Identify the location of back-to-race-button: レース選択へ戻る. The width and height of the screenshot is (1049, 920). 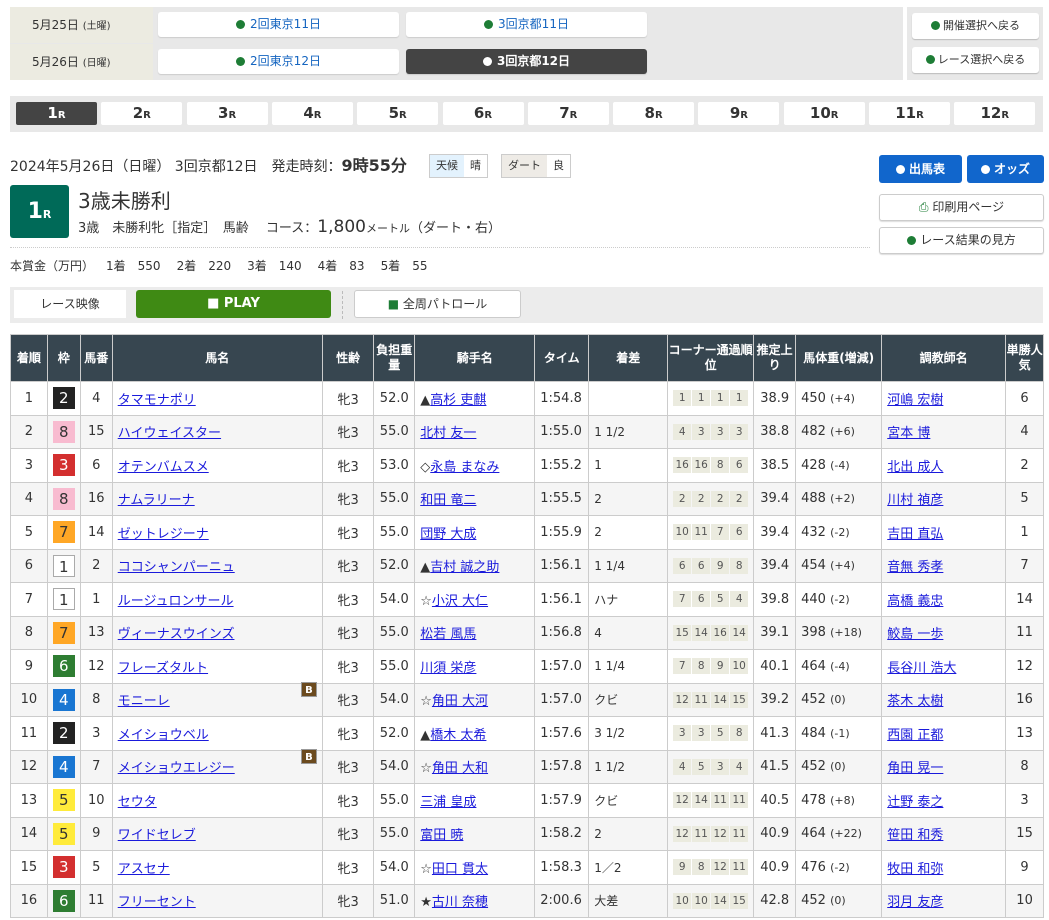
(975, 60).